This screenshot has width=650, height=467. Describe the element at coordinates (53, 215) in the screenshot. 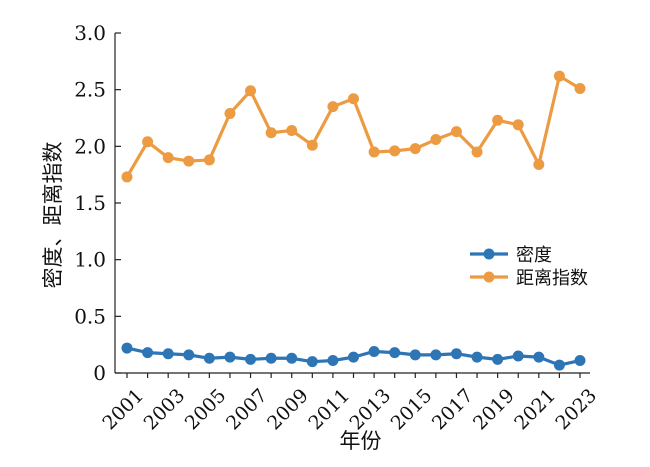

I see `y-axis-label: 密度、距离指数` at that location.